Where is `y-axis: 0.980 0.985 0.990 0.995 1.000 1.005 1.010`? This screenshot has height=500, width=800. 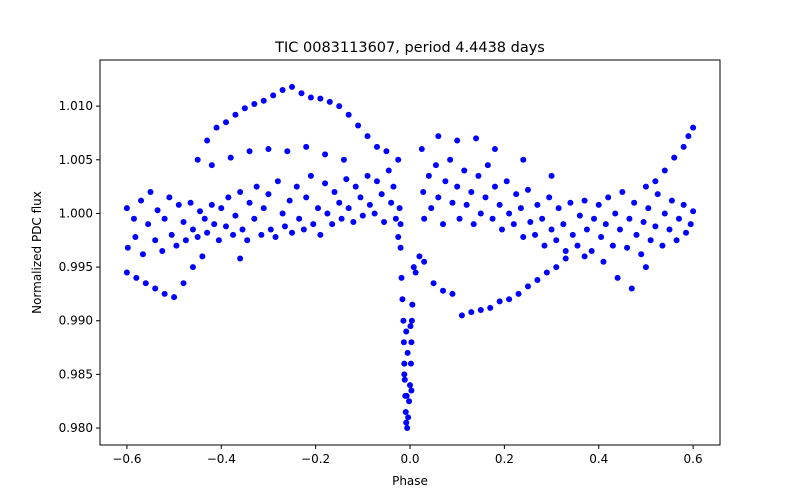 y-axis: 0.980 0.985 0.990 0.995 1.000 1.005 1.010 is located at coordinates (79, 267).